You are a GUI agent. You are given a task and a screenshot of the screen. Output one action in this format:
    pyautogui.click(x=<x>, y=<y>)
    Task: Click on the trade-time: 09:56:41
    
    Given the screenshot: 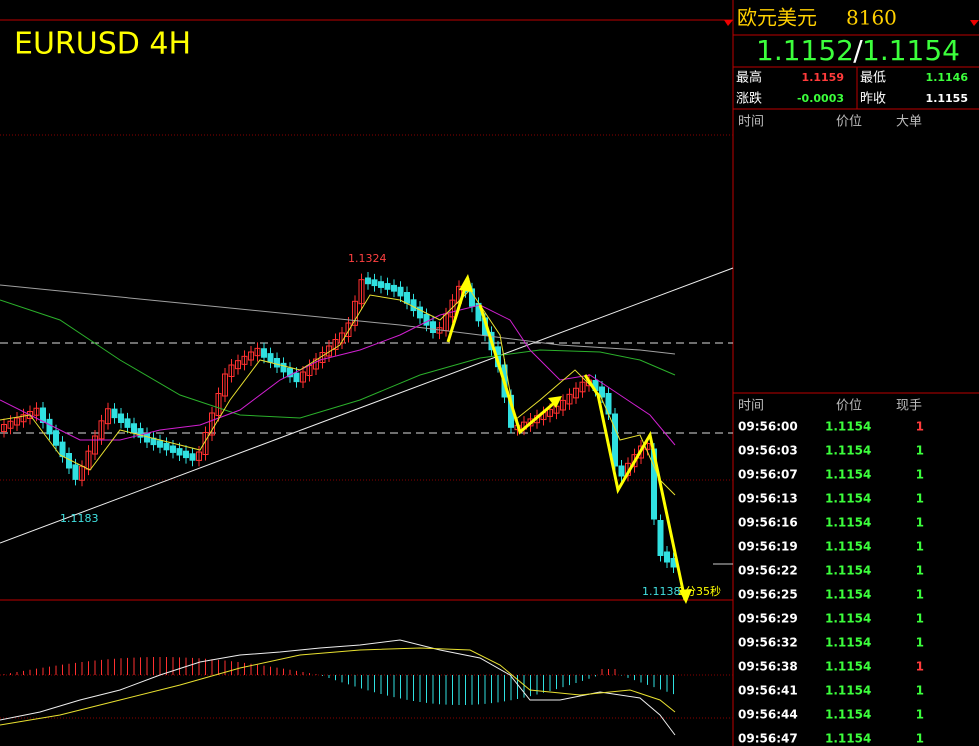 What is the action you would take?
    pyautogui.click(x=768, y=691)
    